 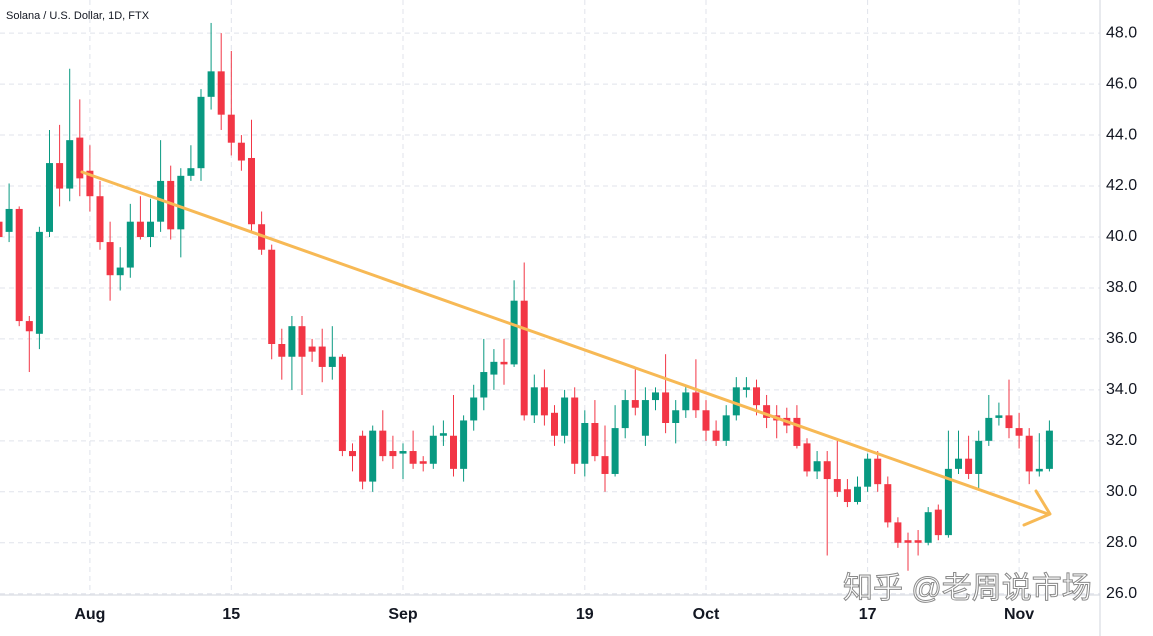 I want to click on y-tick-label: 46.0, so click(x=1121, y=83).